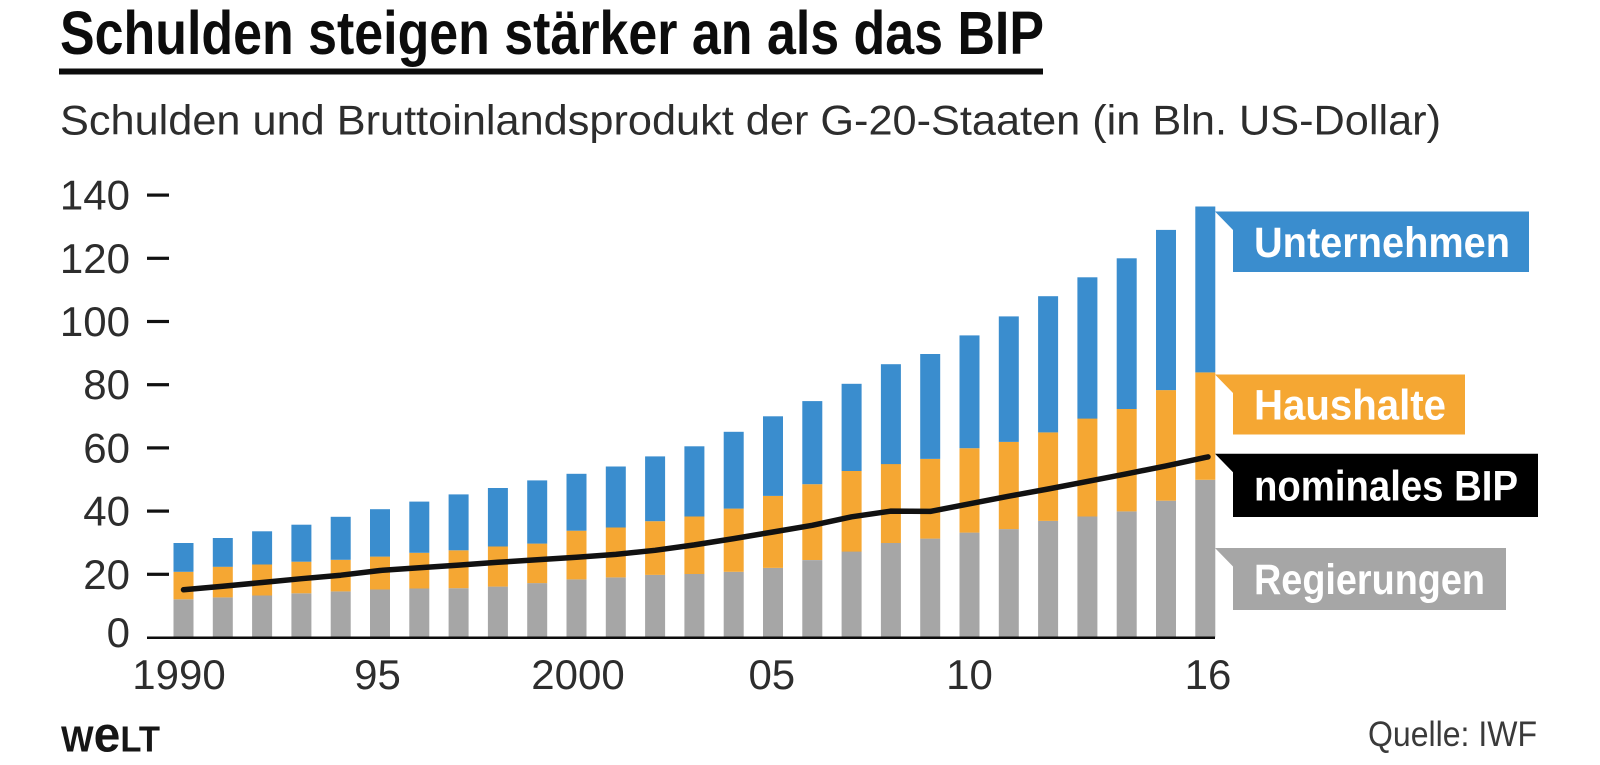  Describe the element at coordinates (552, 33) in the screenshot. I see `svg-text:Schulden steigen stärker an al: Schulden steigen stärker an als das BIP` at that location.